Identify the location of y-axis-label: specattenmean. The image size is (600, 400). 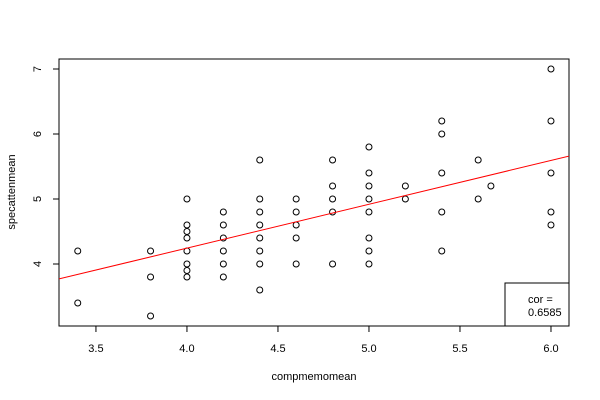
(12, 191).